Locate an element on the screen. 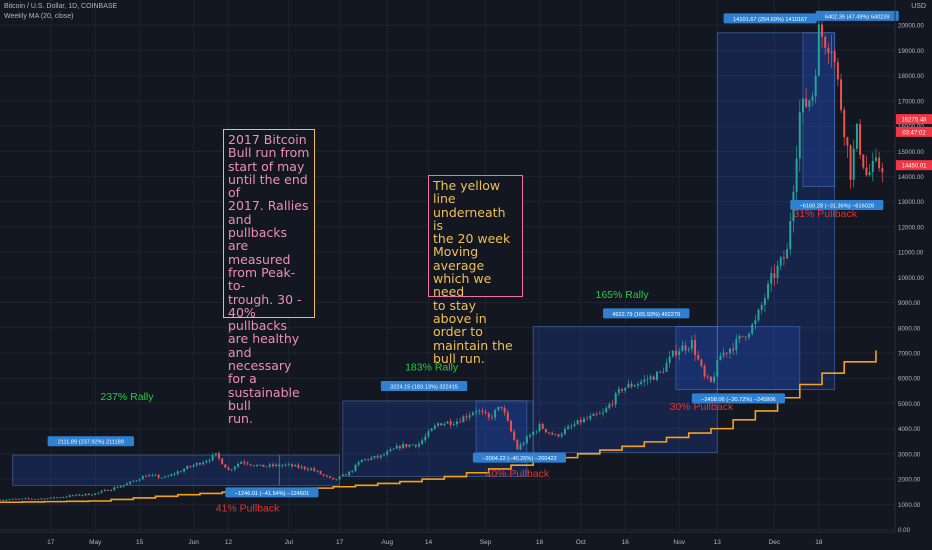 This screenshot has width=932, height=550. annotation: 237% Rally is located at coordinates (127, 397).